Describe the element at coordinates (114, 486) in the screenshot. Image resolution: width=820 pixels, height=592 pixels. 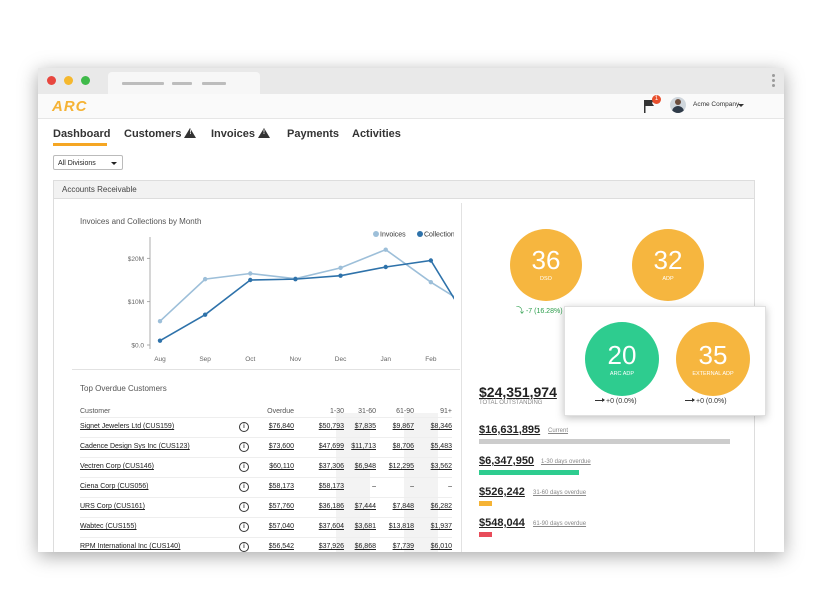
I see `customer-link: Ciena Corp (CUS056)` at that location.